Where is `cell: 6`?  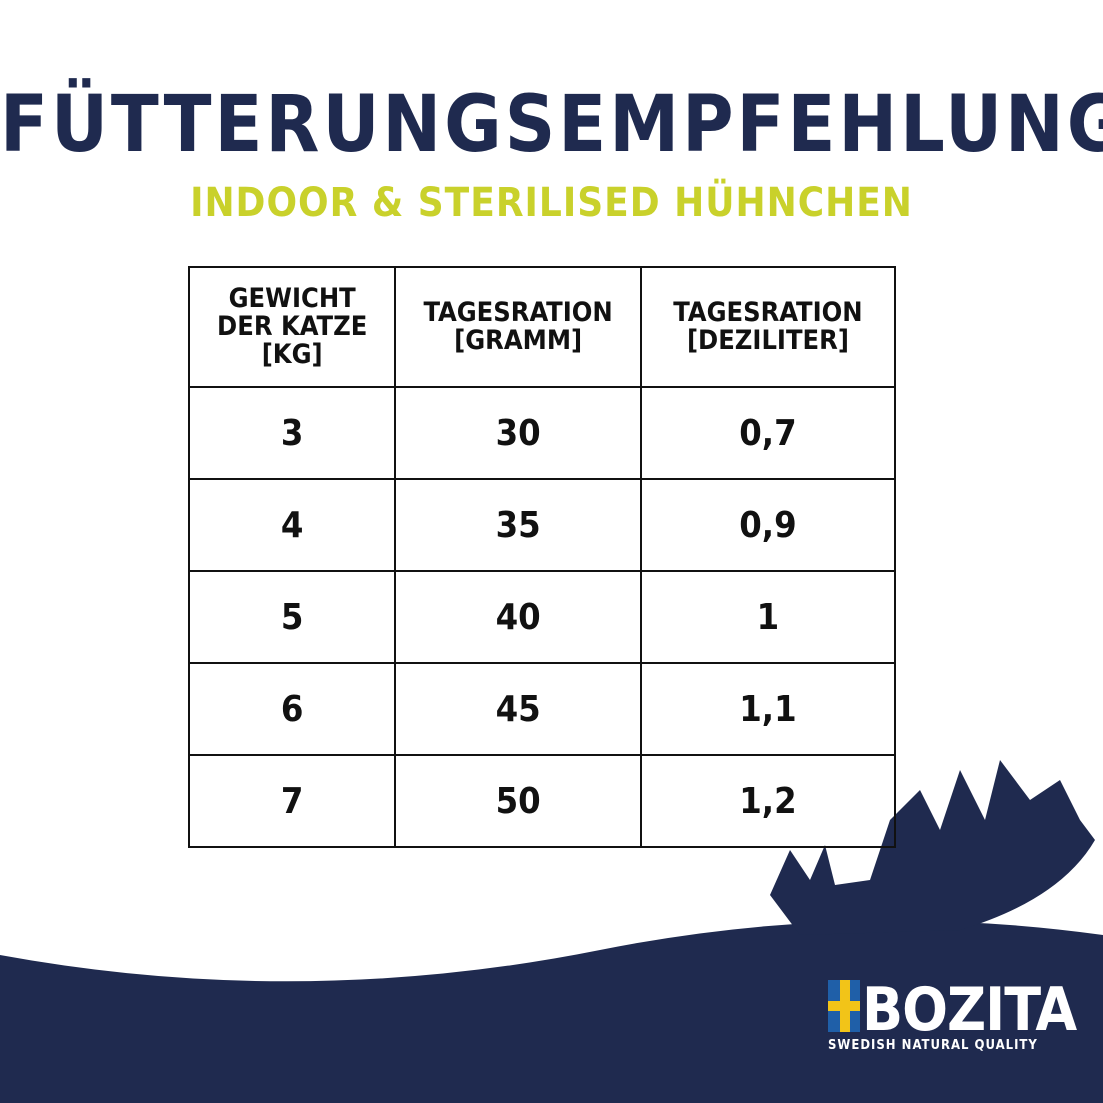
cell: 6 is located at coordinates (292, 709).